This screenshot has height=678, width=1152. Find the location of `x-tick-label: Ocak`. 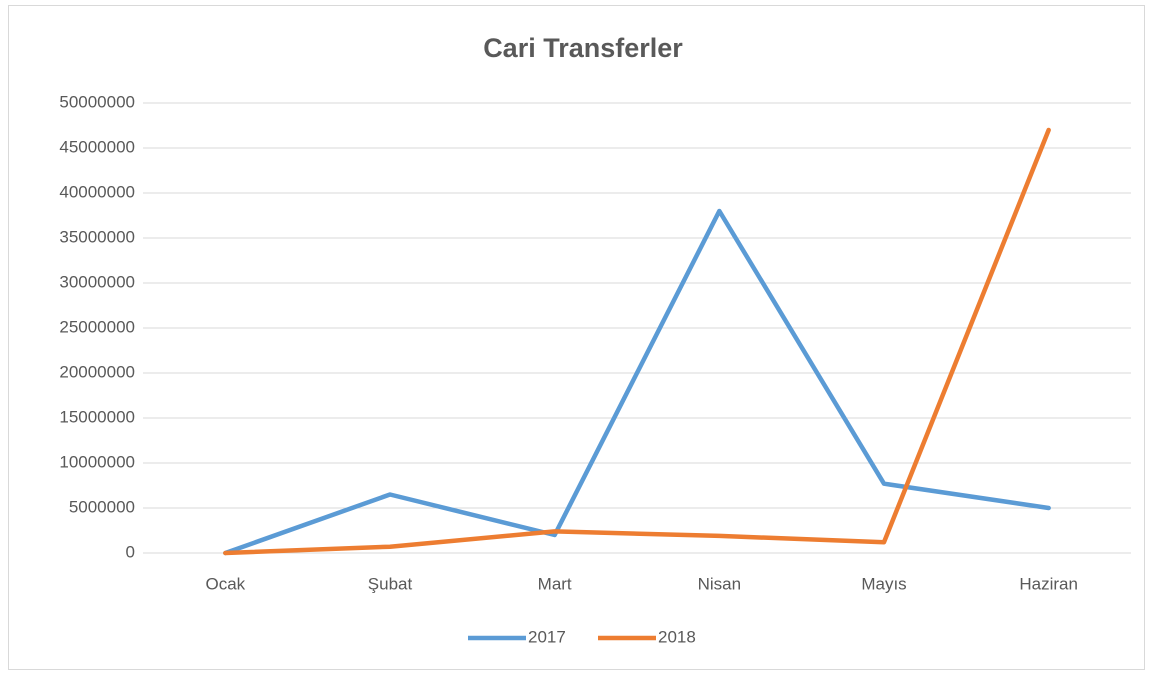

x-tick-label: Ocak is located at coordinates (225, 583).